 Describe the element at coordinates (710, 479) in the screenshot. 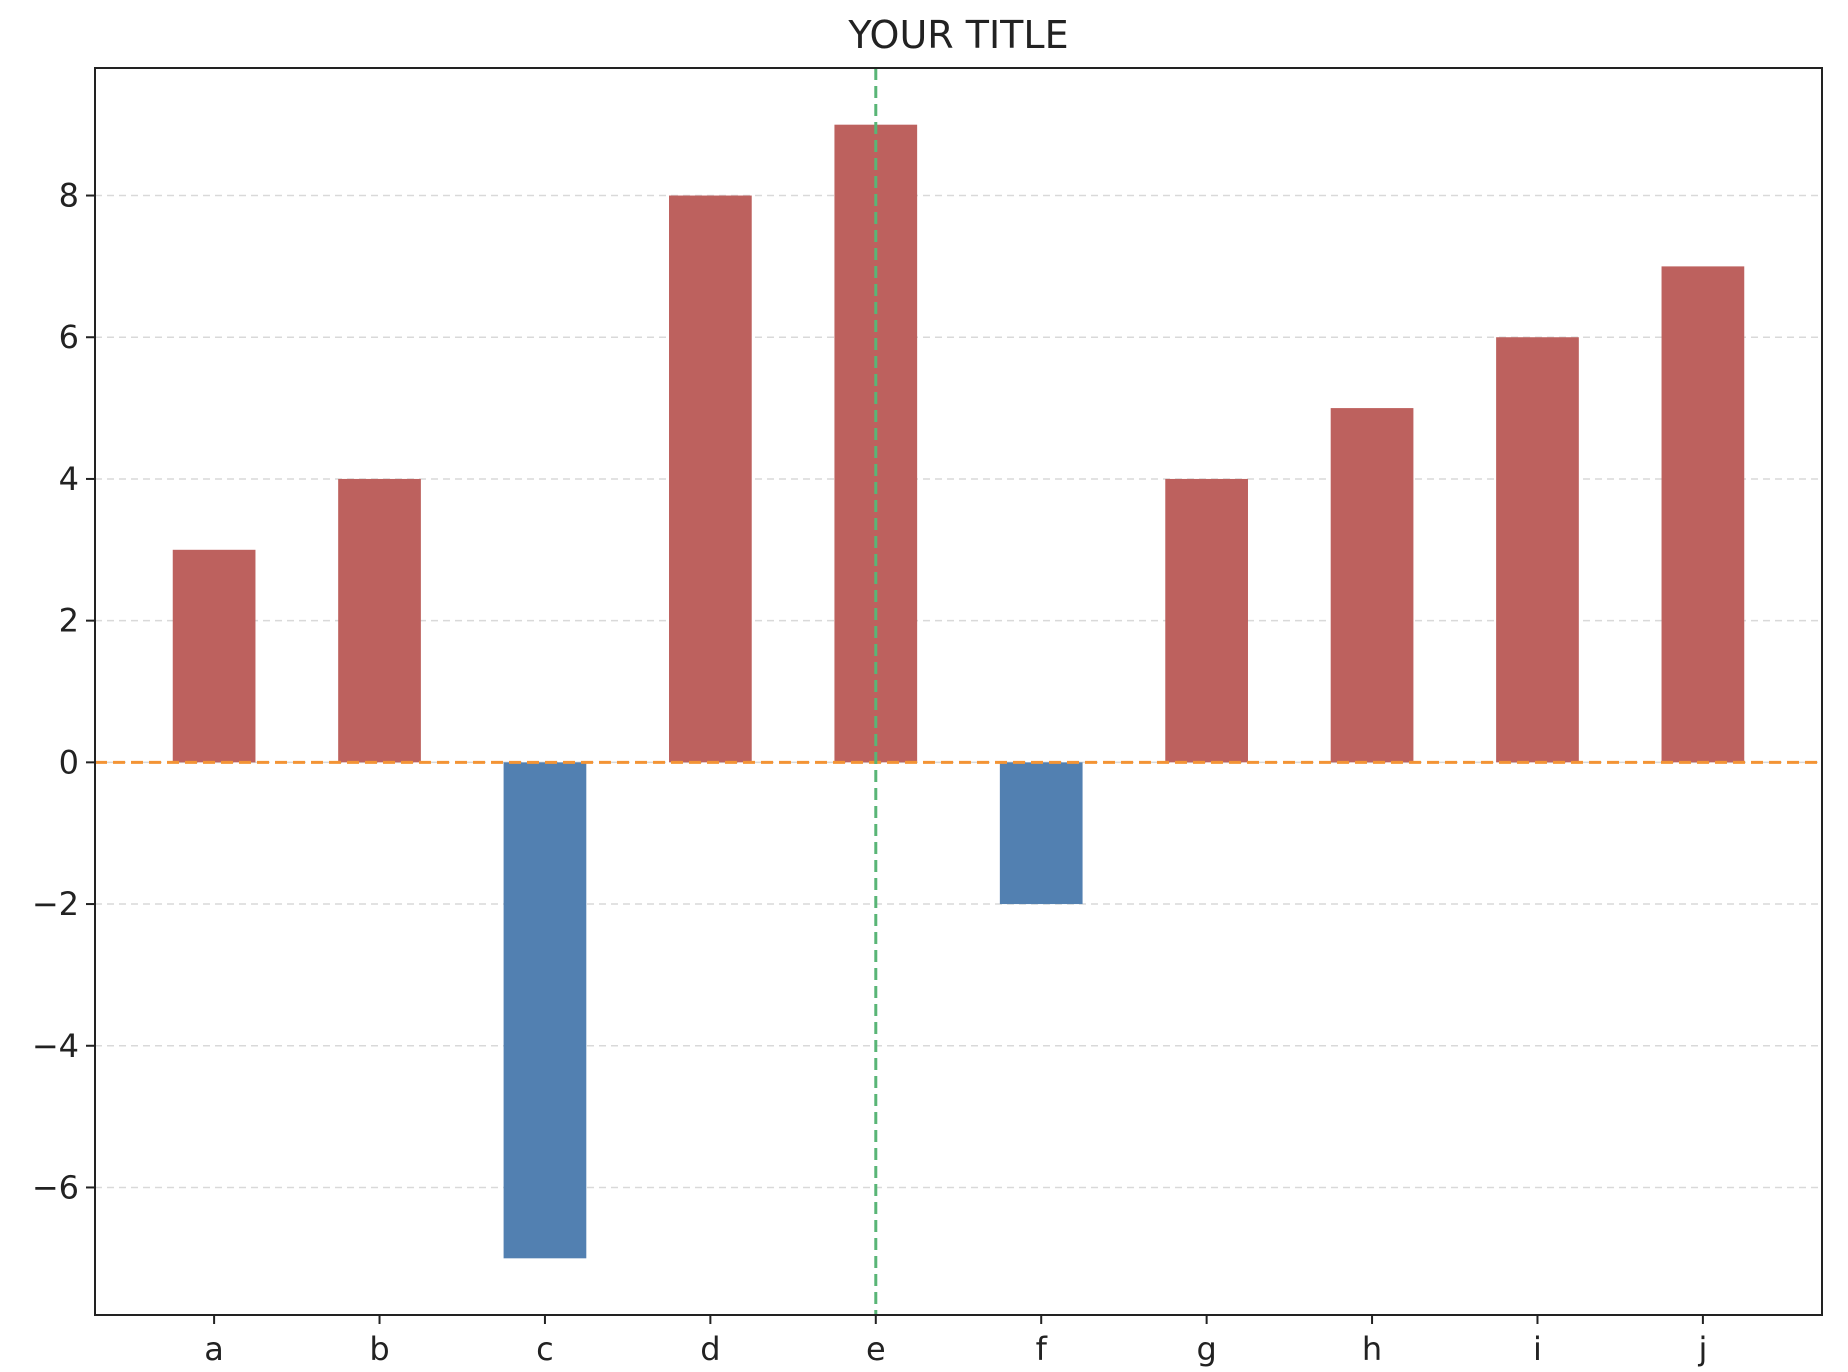

I see `bar-d` at that location.